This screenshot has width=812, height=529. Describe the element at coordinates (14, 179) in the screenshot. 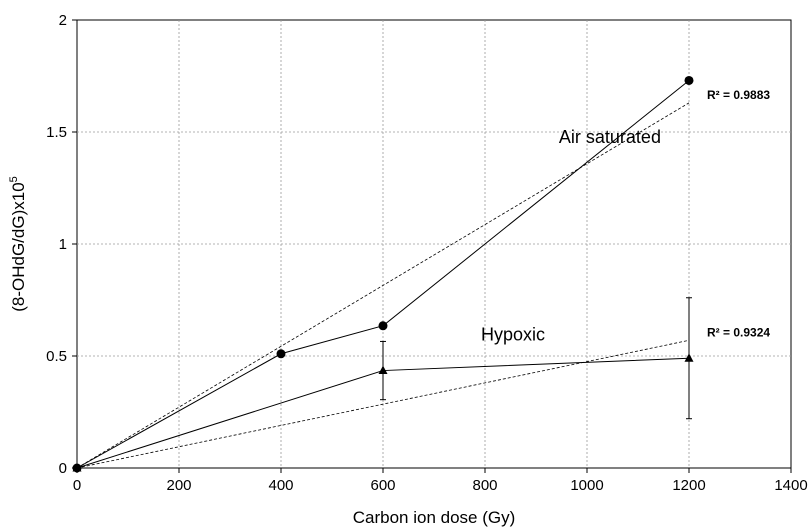

I see `y-axis-title-superscript: 5` at that location.